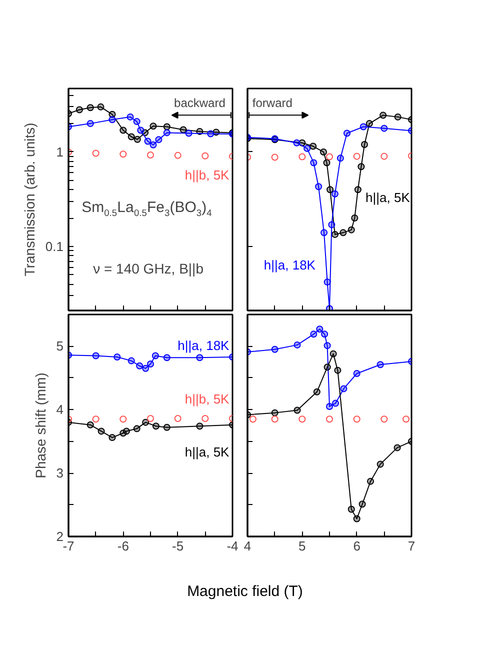 This screenshot has height=645, width=498. Describe the element at coordinates (29, 199) in the screenshot. I see `y-axis-title: Transmission (arb. units)` at that location.